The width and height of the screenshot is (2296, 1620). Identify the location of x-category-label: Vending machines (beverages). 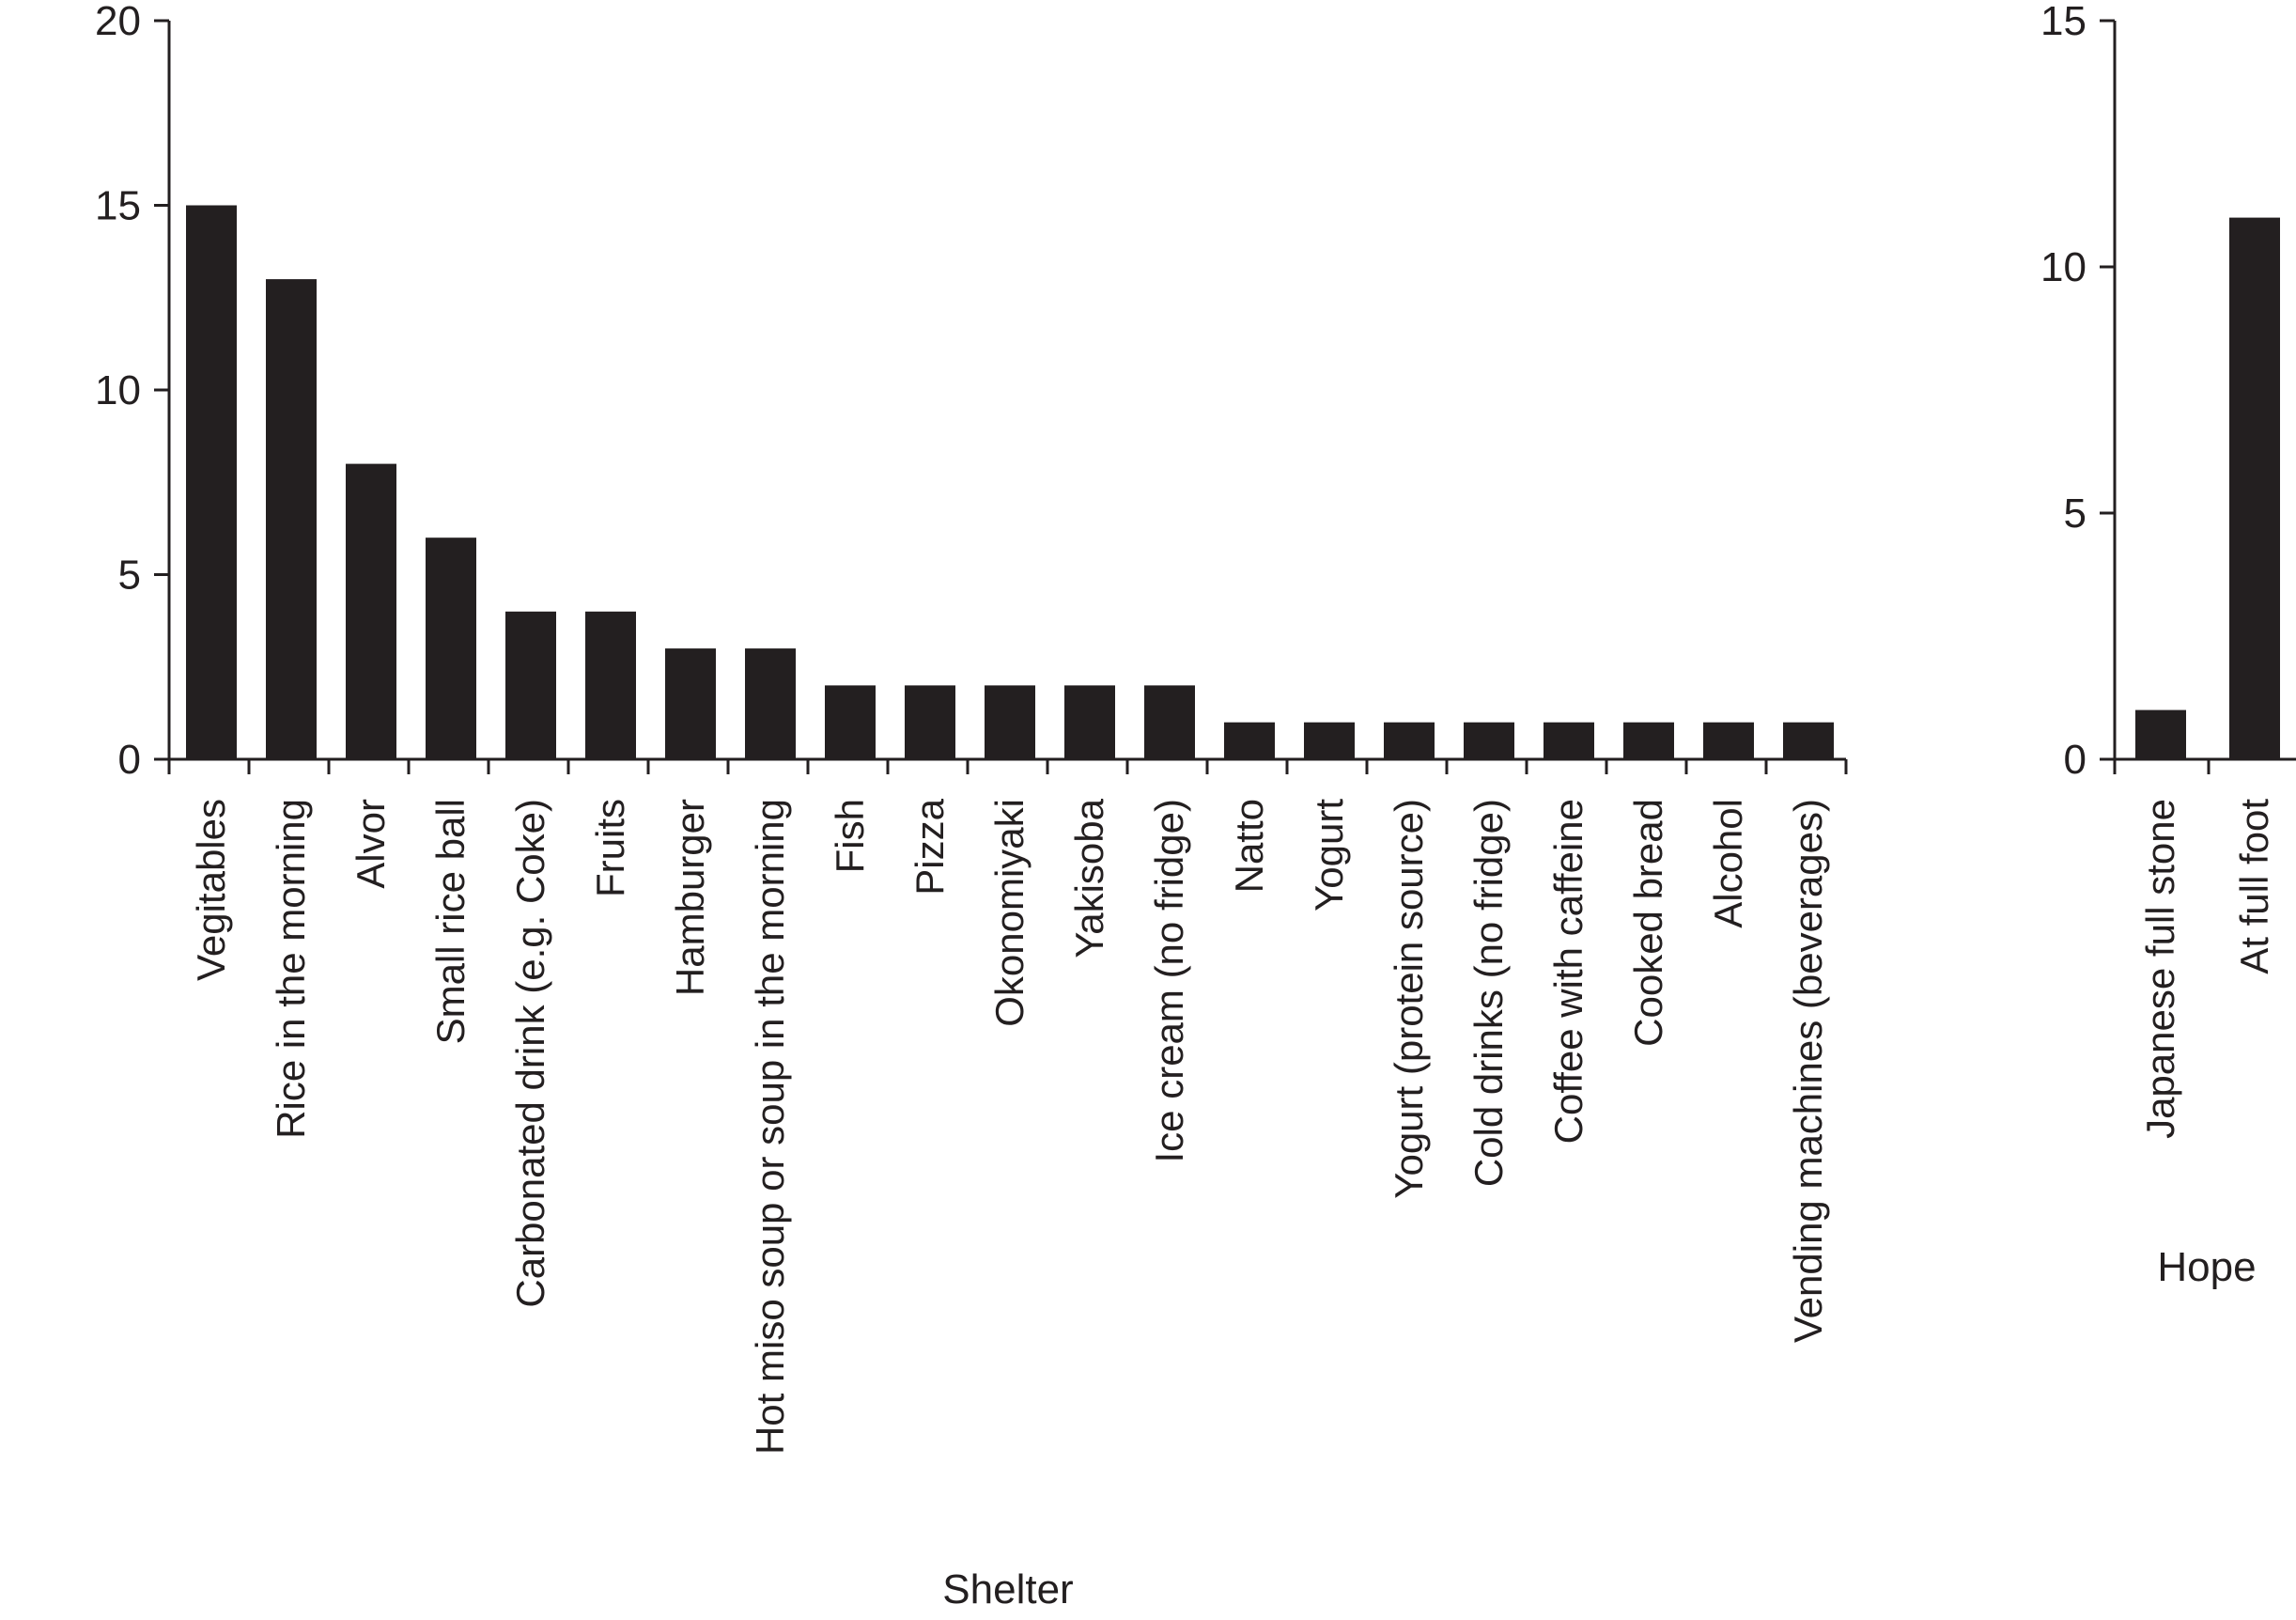
(1808, 1071).